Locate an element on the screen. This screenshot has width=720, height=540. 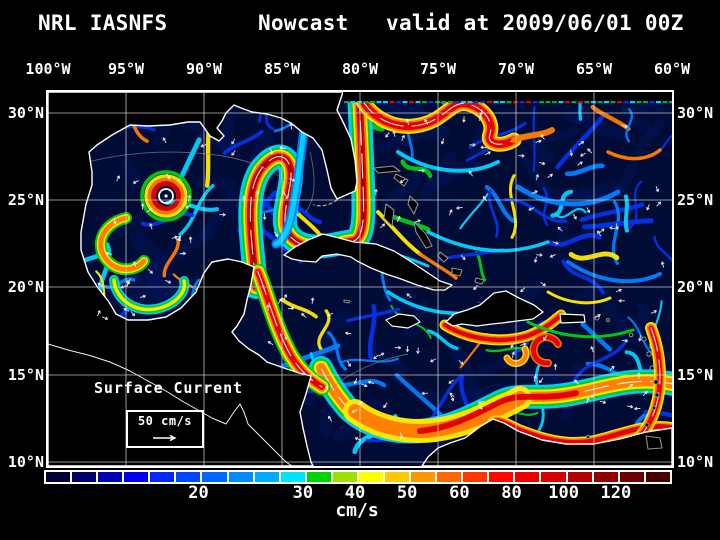
lat-label-left: 25°N is located at coordinates (25, 200).